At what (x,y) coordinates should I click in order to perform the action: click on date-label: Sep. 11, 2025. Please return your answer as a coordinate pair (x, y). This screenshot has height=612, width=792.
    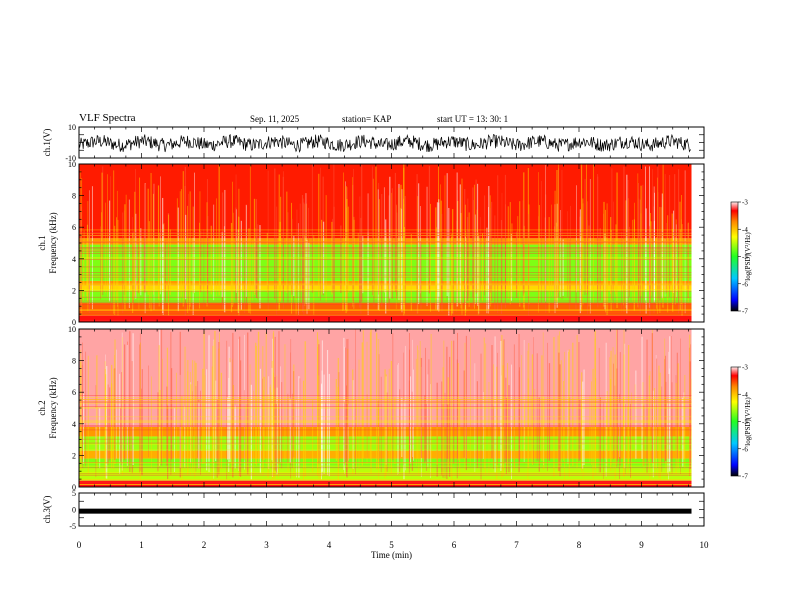
    Looking at the image, I should click on (275, 119).